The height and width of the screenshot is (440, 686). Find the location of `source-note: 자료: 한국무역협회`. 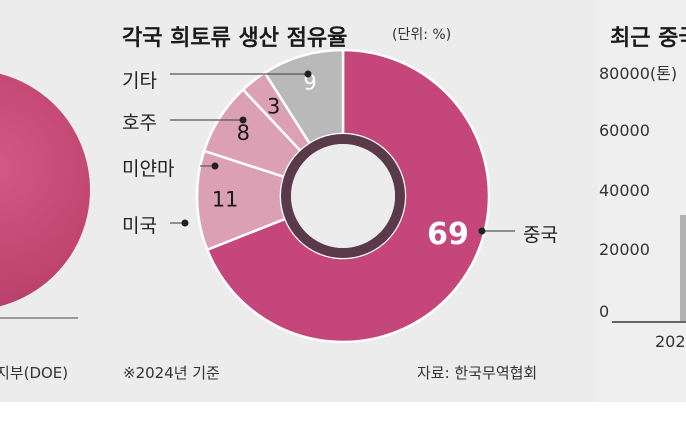

source-note: 자료: 한국무역협회 is located at coordinates (477, 373).